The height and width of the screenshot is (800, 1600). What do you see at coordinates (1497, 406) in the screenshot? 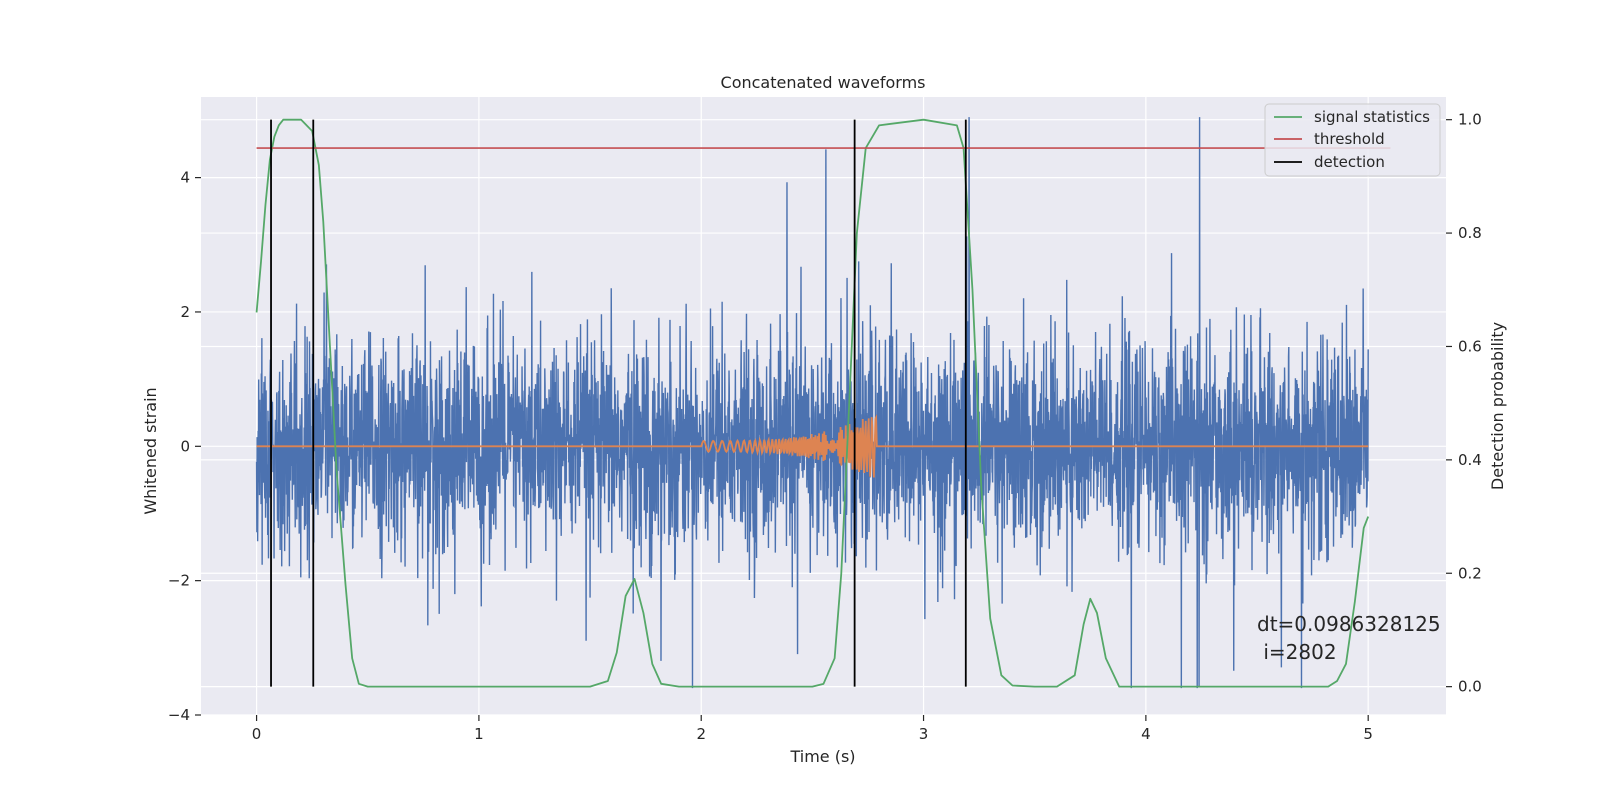
I see `y2-axis-label: Detection probability` at bounding box center [1497, 406].